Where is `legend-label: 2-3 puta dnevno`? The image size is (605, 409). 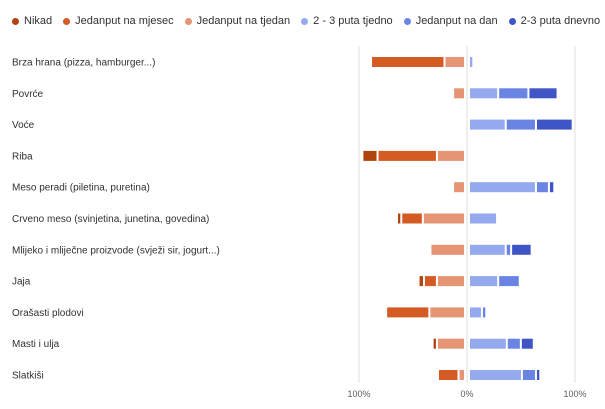
legend-label: 2-3 puta dnevno is located at coordinates (560, 21).